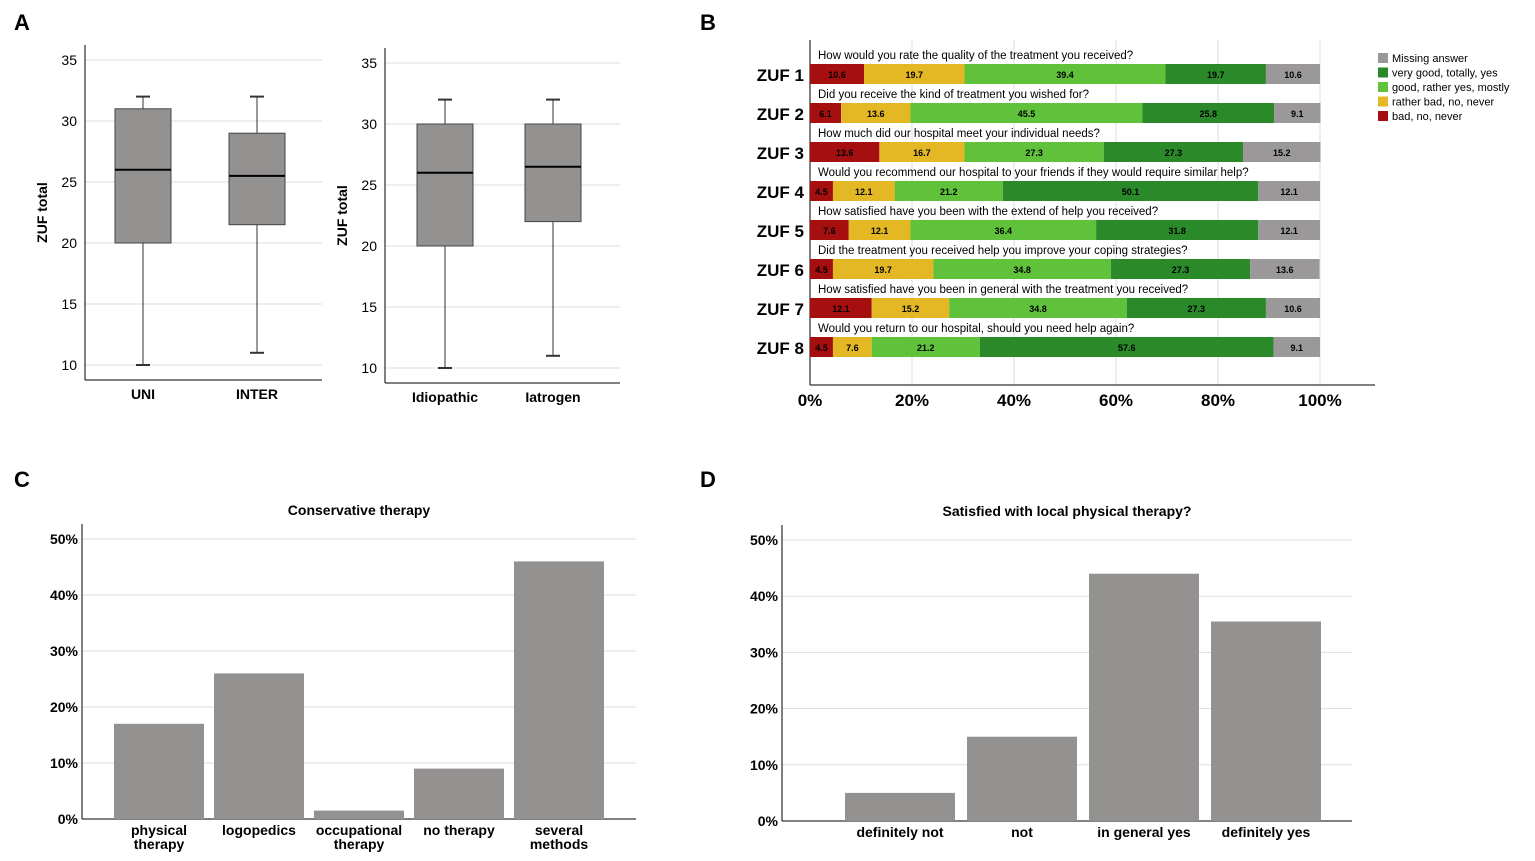 The image size is (1535, 861). I want to click on panel-label: A, so click(22, 22).